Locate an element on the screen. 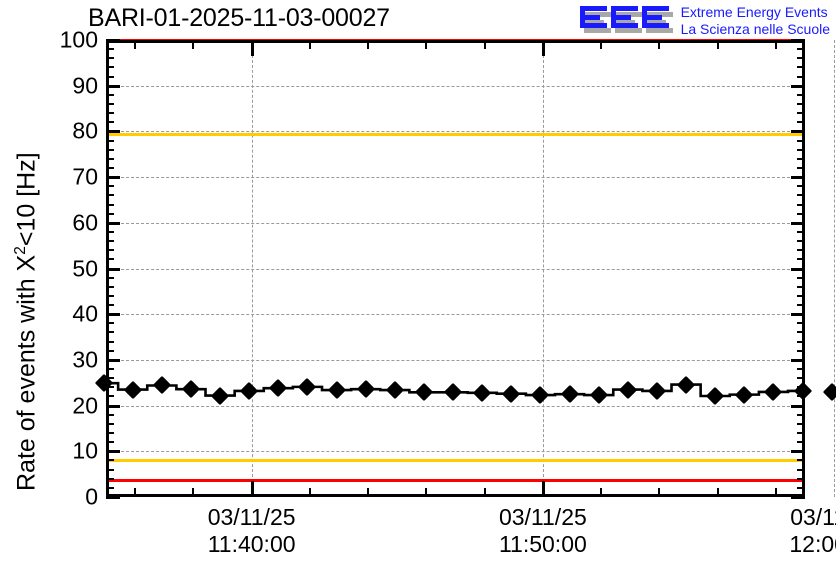  x-tick-time: 12:00:00 is located at coordinates (812, 544).